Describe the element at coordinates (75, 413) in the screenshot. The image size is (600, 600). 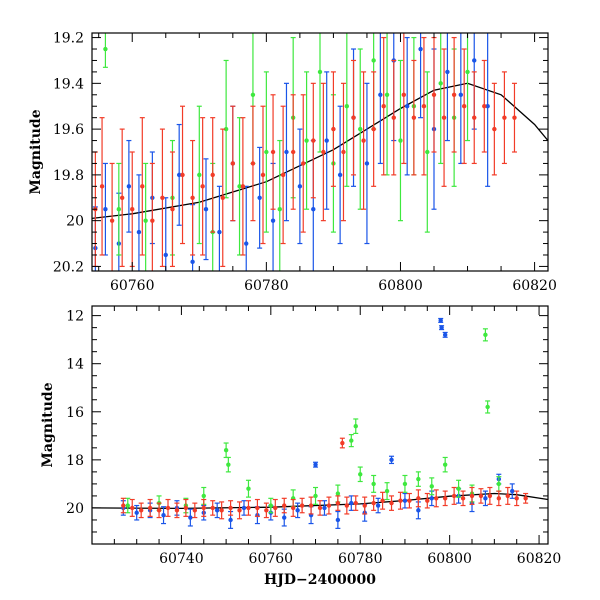
I see `bottom-y-tick-label: 16` at that location.